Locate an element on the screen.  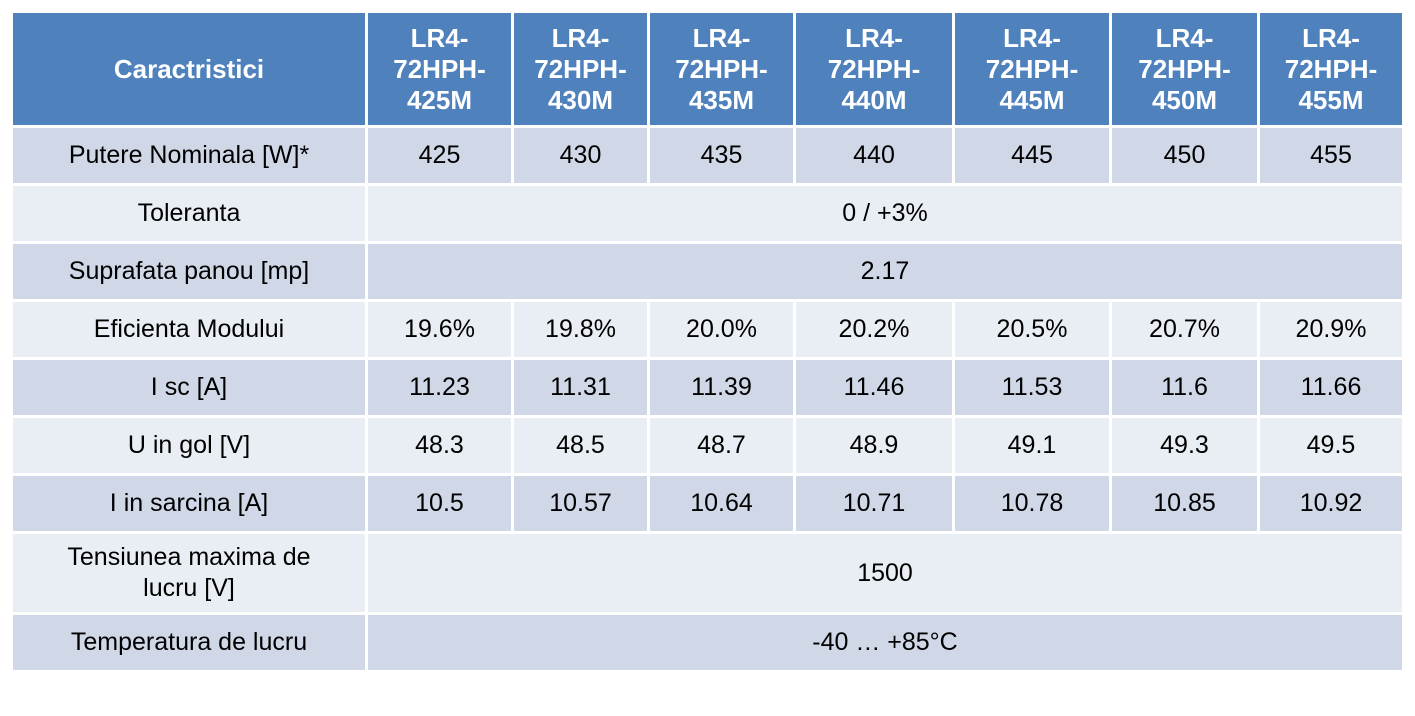
cell-value: 48.5 is located at coordinates (580, 445).